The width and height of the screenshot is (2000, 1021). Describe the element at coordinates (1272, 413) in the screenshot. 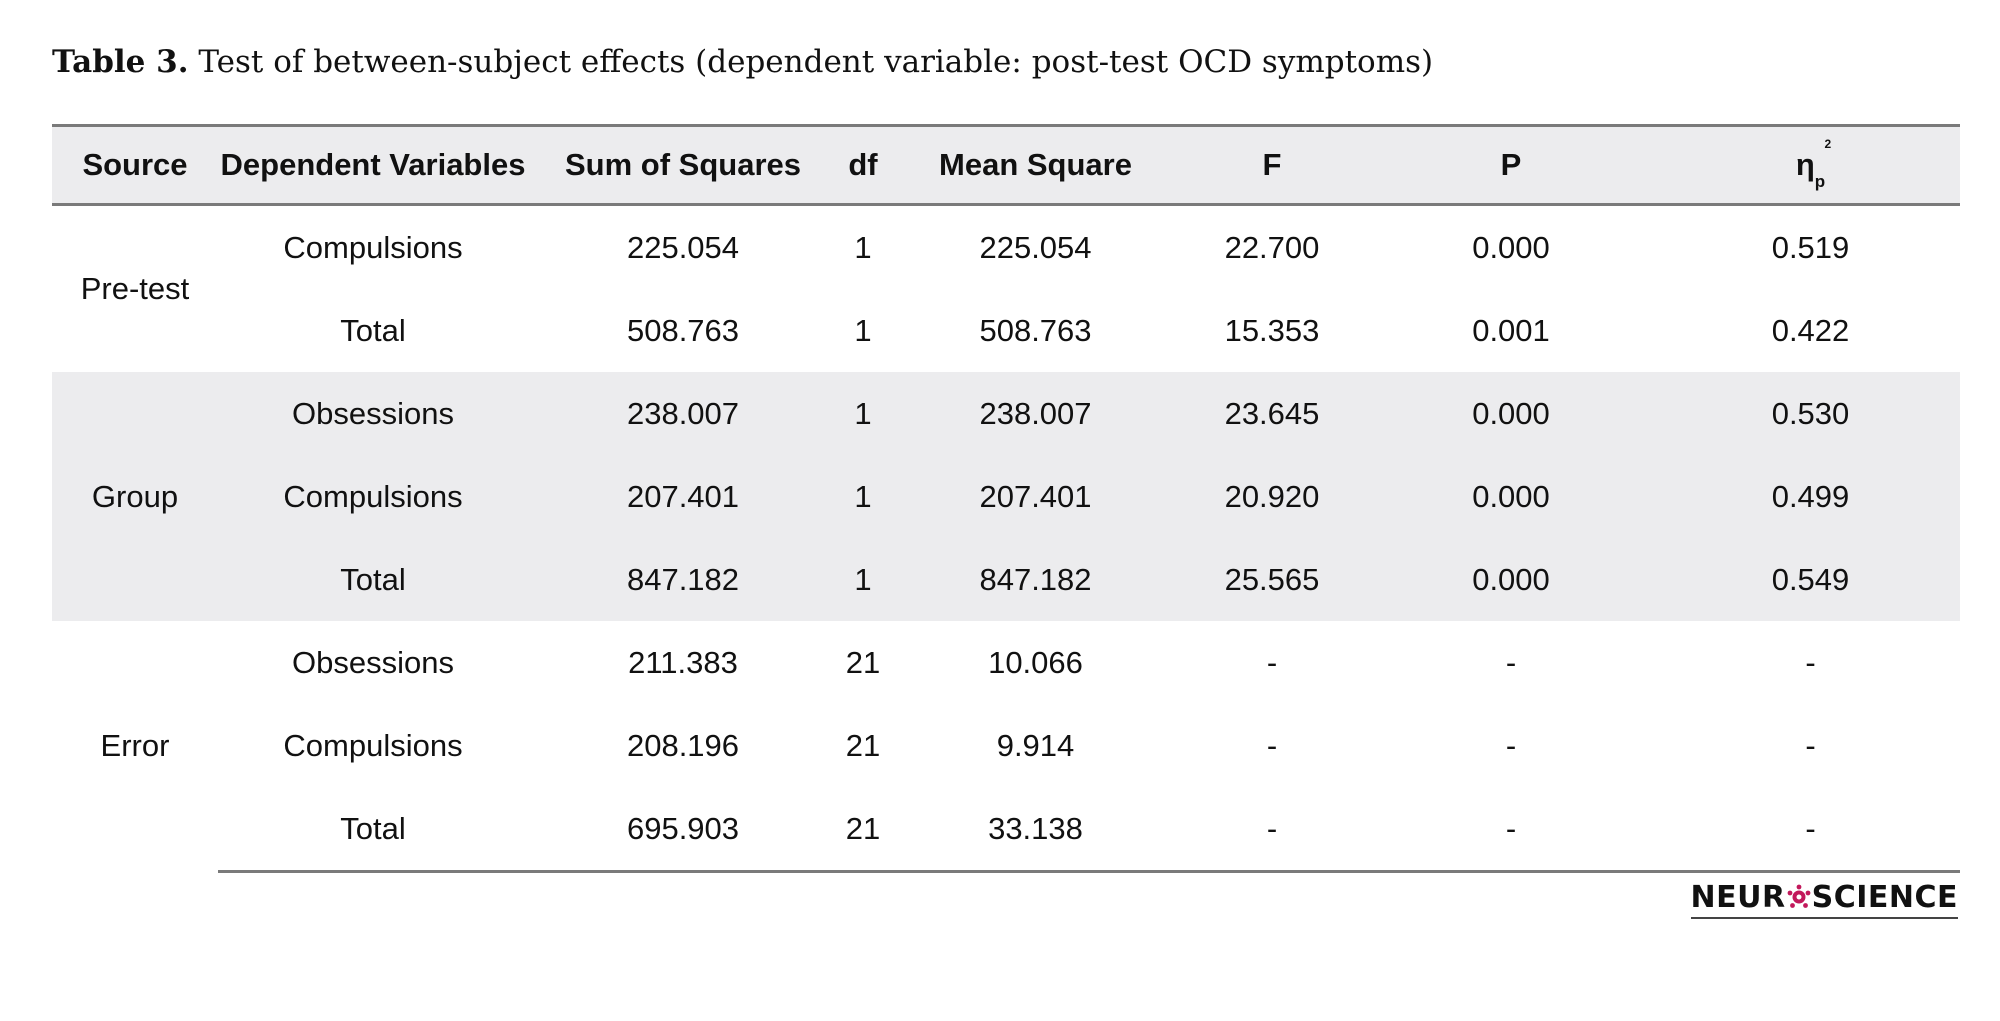

I see `f-cell: 23.645` at that location.